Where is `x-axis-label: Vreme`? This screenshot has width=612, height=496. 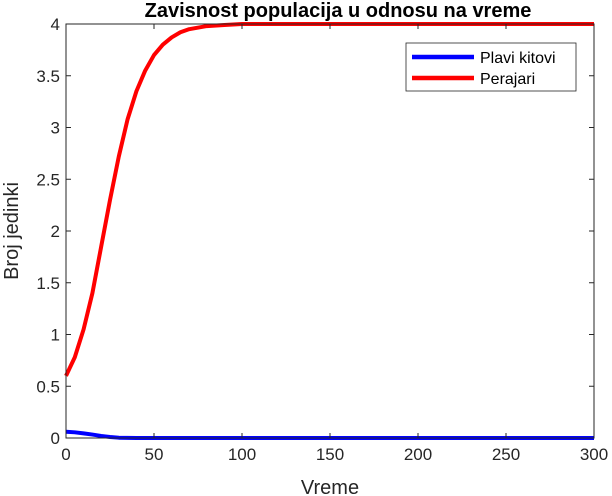 x-axis-label: Vreme is located at coordinates (330, 486).